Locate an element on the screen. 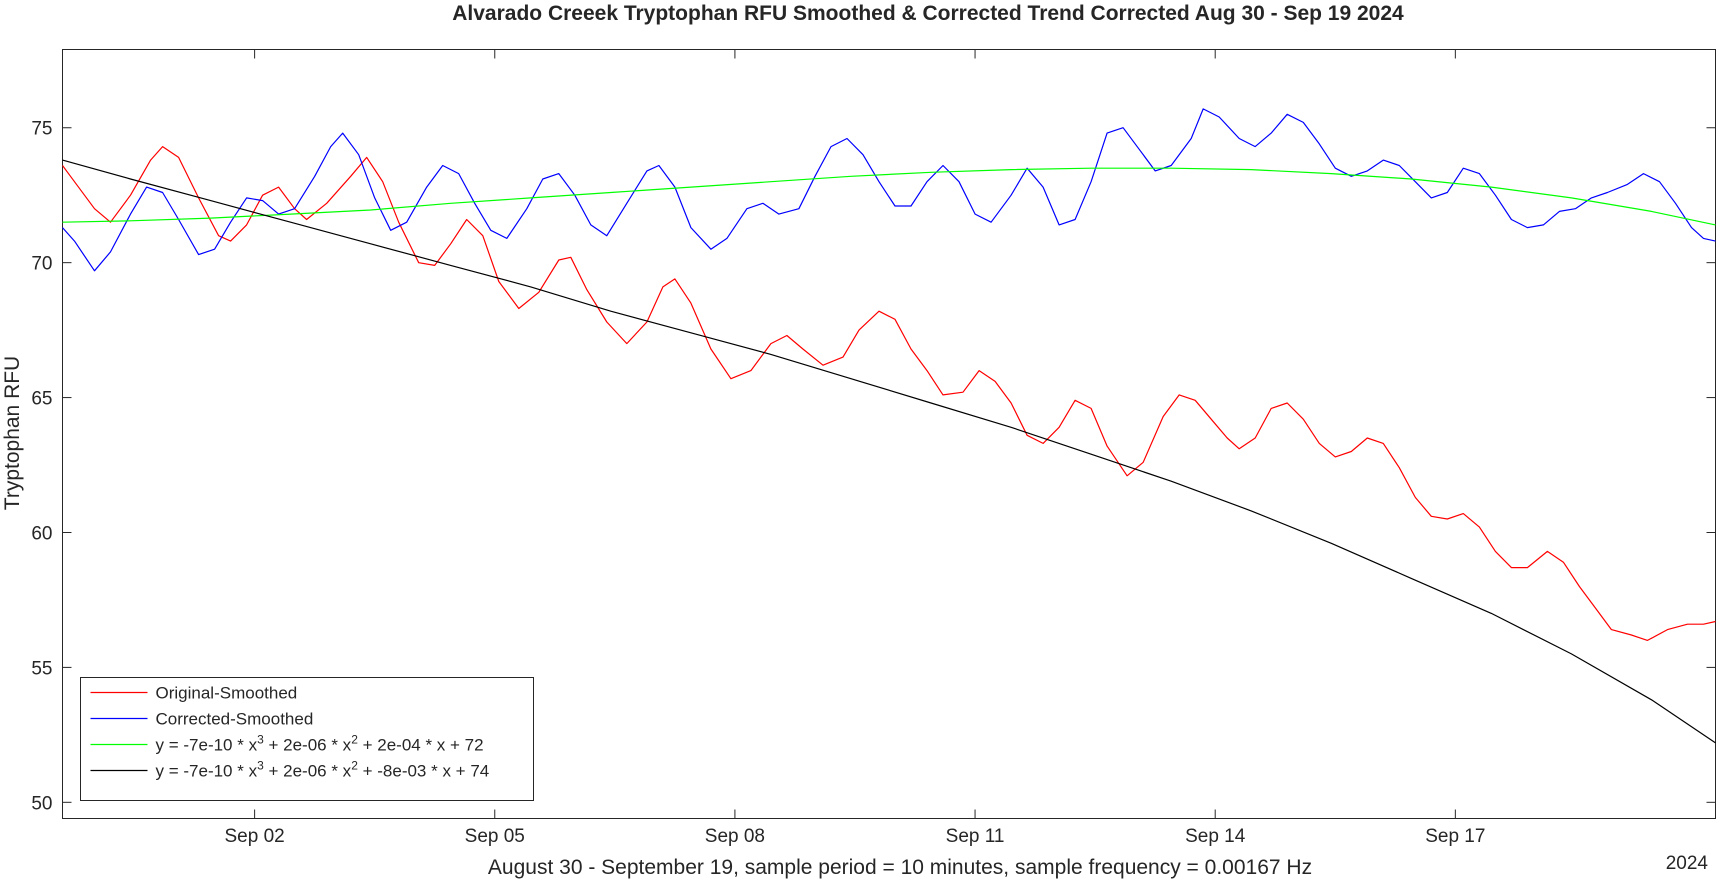 The width and height of the screenshot is (1719, 879). x-tick-label: Sep 11 is located at coordinates (975, 836).